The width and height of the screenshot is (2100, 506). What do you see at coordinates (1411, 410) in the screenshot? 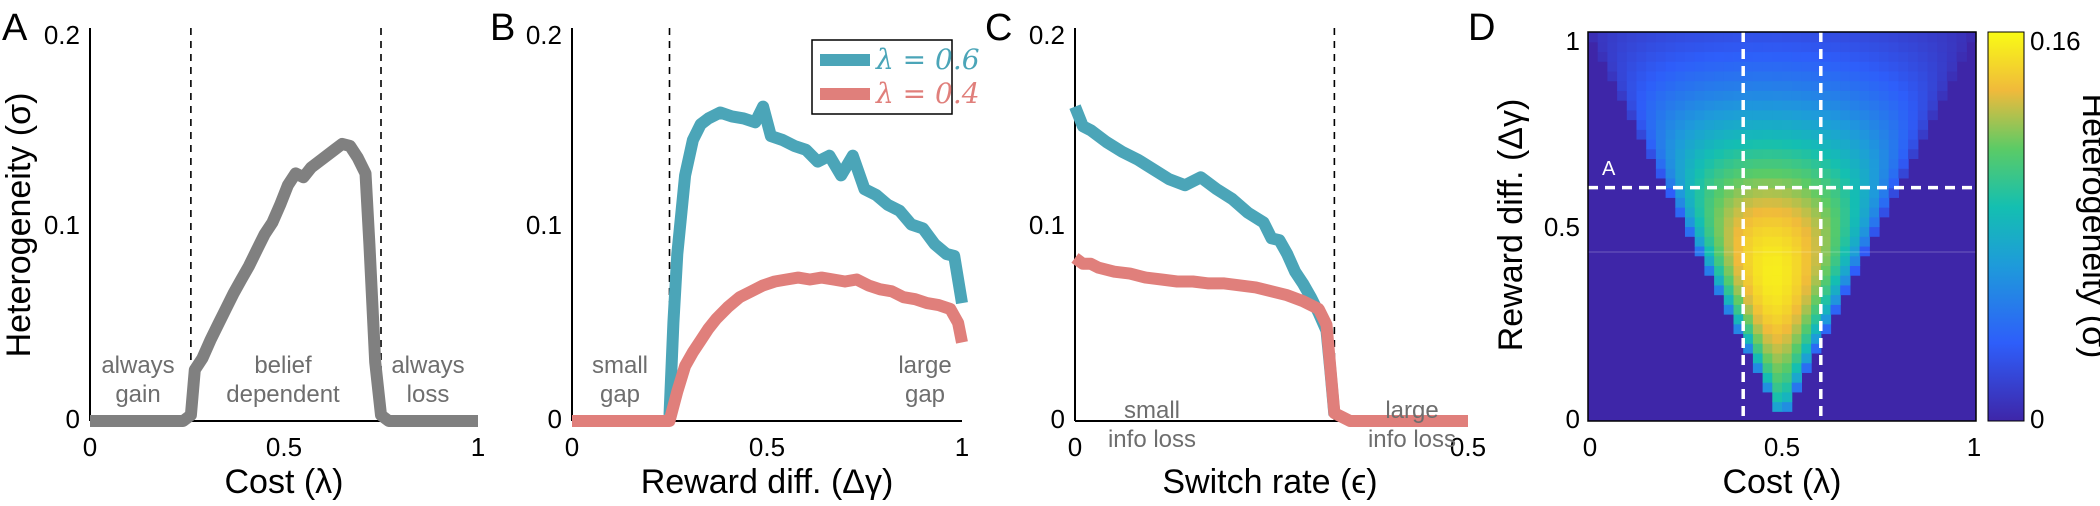
I see `panel-c-annotation-large: large` at bounding box center [1411, 410].